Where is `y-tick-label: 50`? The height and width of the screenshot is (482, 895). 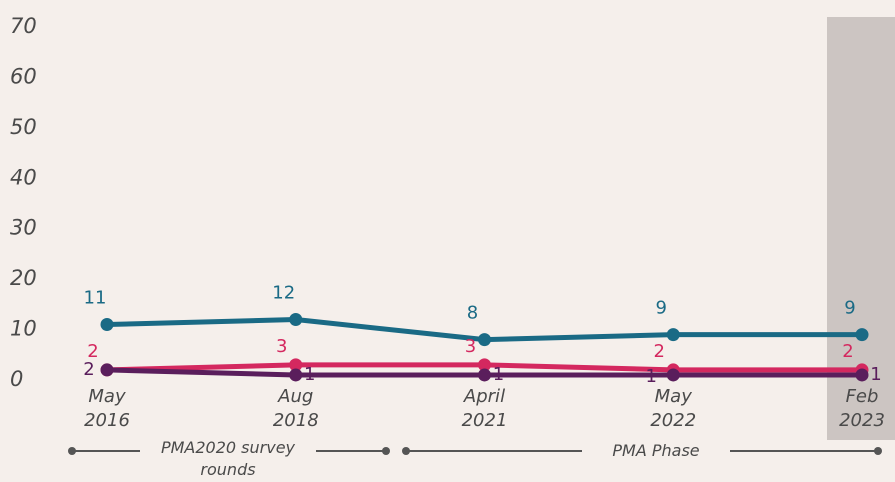
y-tick-label: 50 is located at coordinates (23, 127).